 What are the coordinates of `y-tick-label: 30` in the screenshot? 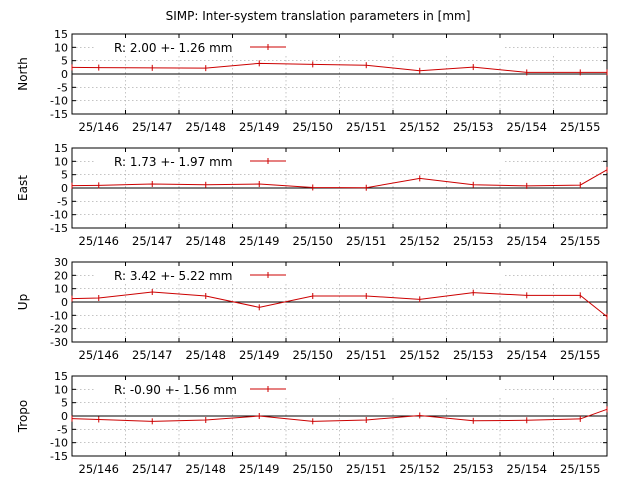 It's located at (61, 262).